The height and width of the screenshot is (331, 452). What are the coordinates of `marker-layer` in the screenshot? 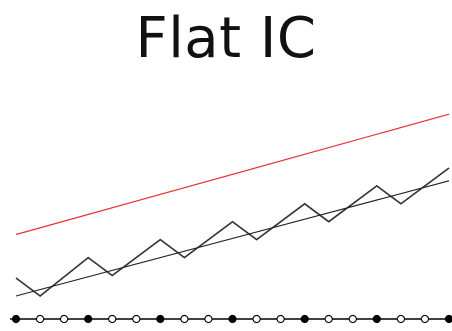 It's located at (231, 319).